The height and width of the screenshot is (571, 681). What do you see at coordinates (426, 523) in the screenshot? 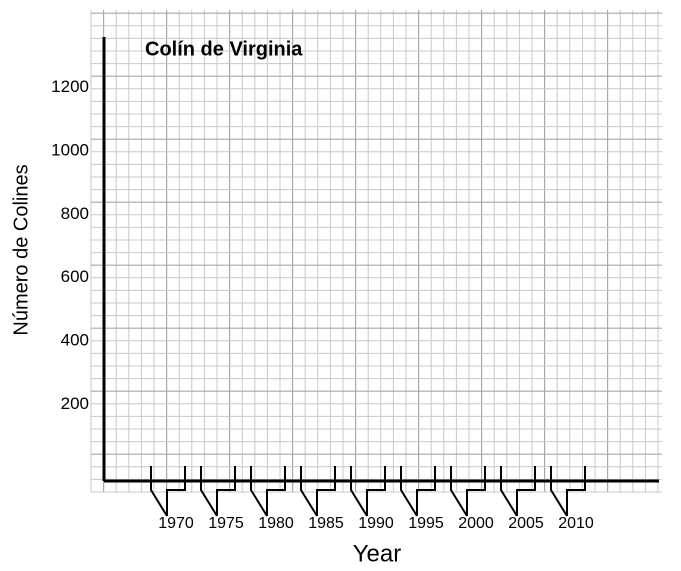
I see `x-tick-label: 1995` at bounding box center [426, 523].